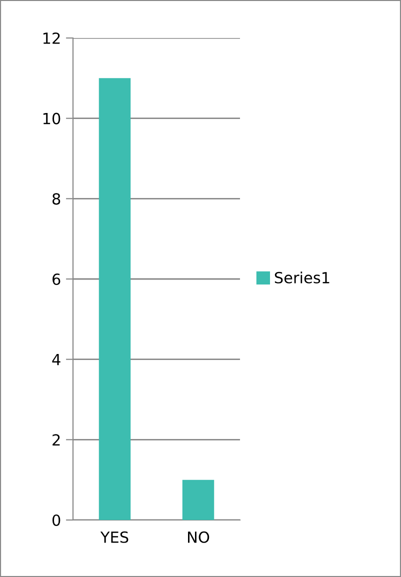  Describe the element at coordinates (302, 278) in the screenshot. I see `legend-label: Series1` at that location.